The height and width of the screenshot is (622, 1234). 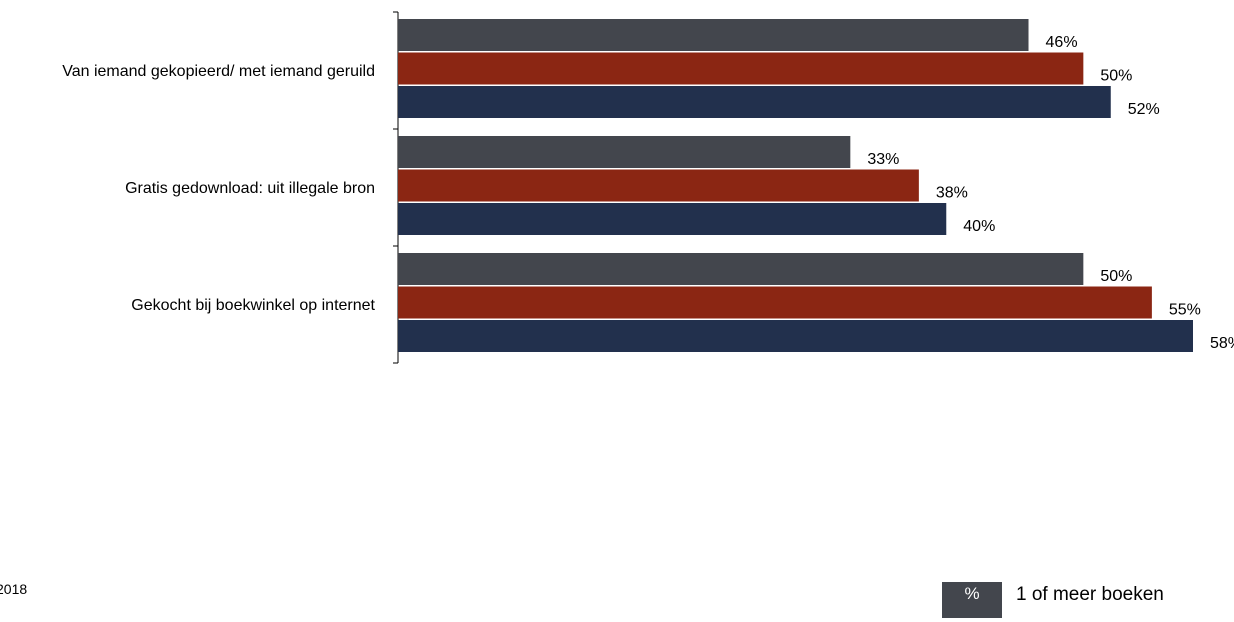 I want to click on legend: % 1 of meer boeken, so click(x=1053, y=602).